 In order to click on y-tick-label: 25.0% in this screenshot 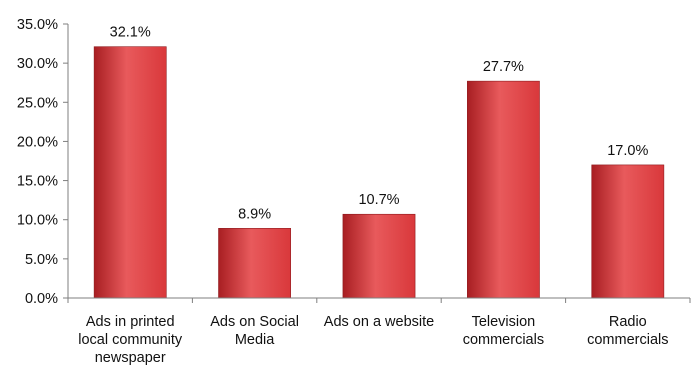, I will do `click(37, 103)`.